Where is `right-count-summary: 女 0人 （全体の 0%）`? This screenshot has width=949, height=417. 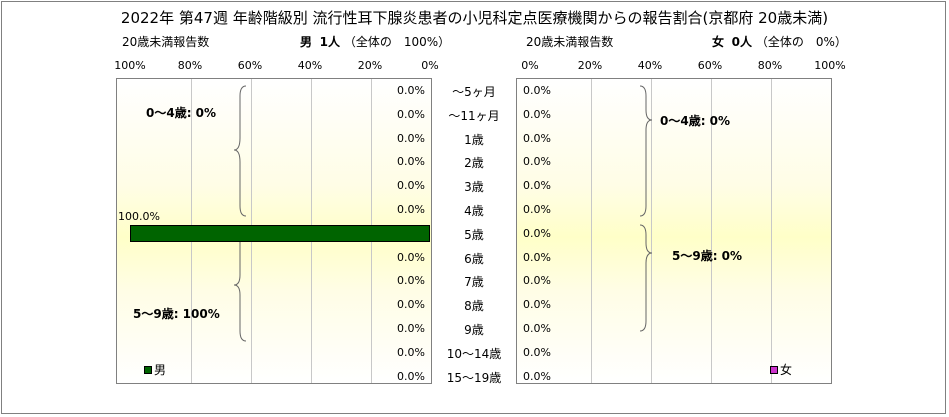
right-count-summary: 女 0人 （全体の 0%） is located at coordinates (779, 41).